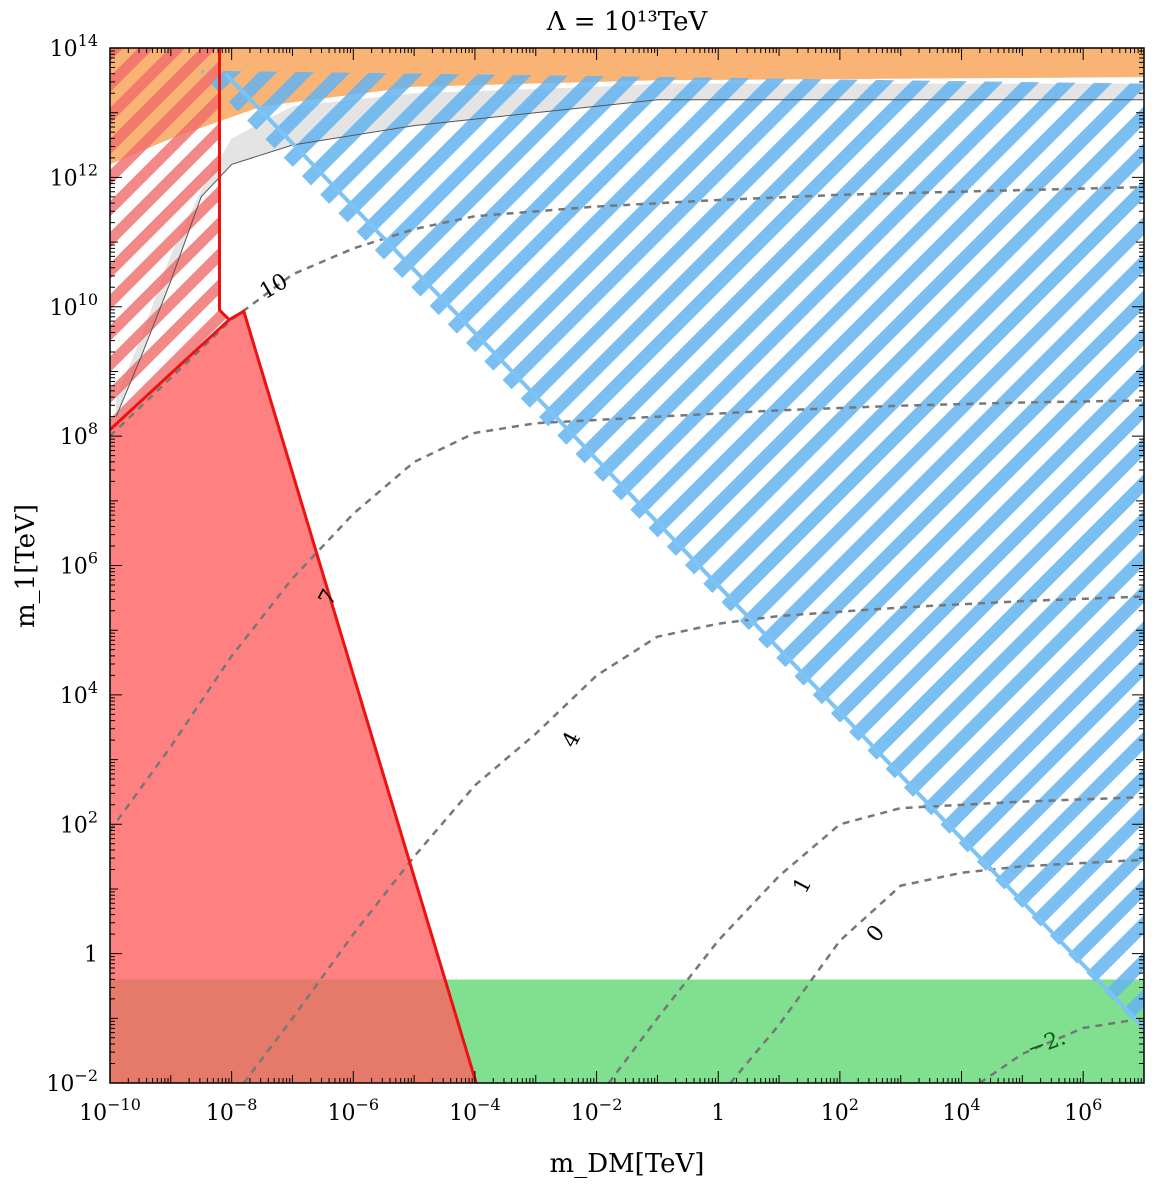 This screenshot has height=1186, width=1152. Describe the element at coordinates (79, 434) in the screenshot. I see `y-tick-label: 10⁸` at that location.